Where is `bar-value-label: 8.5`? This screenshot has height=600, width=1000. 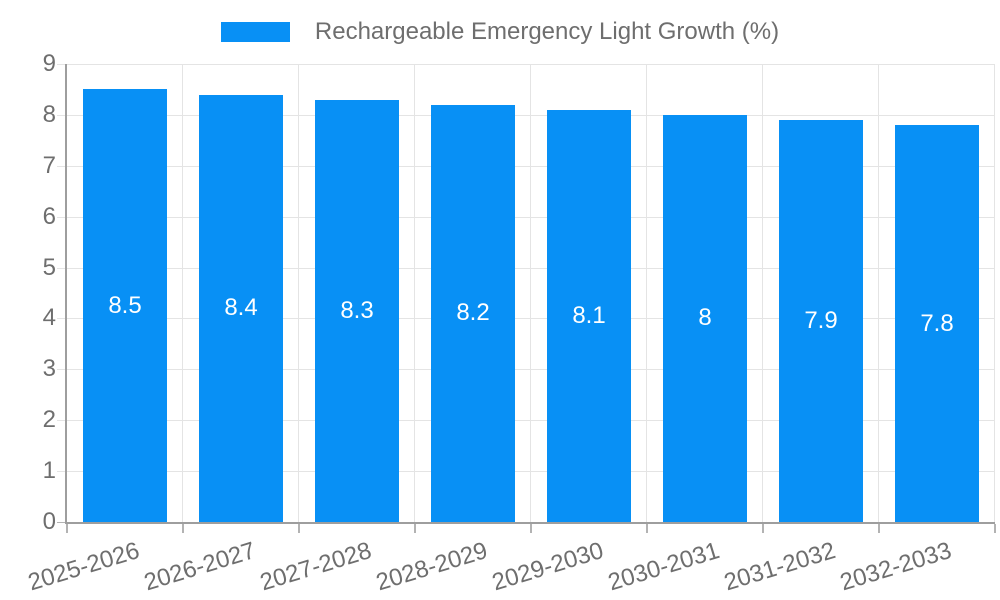 bar-value-label: 8.5 is located at coordinates (125, 305).